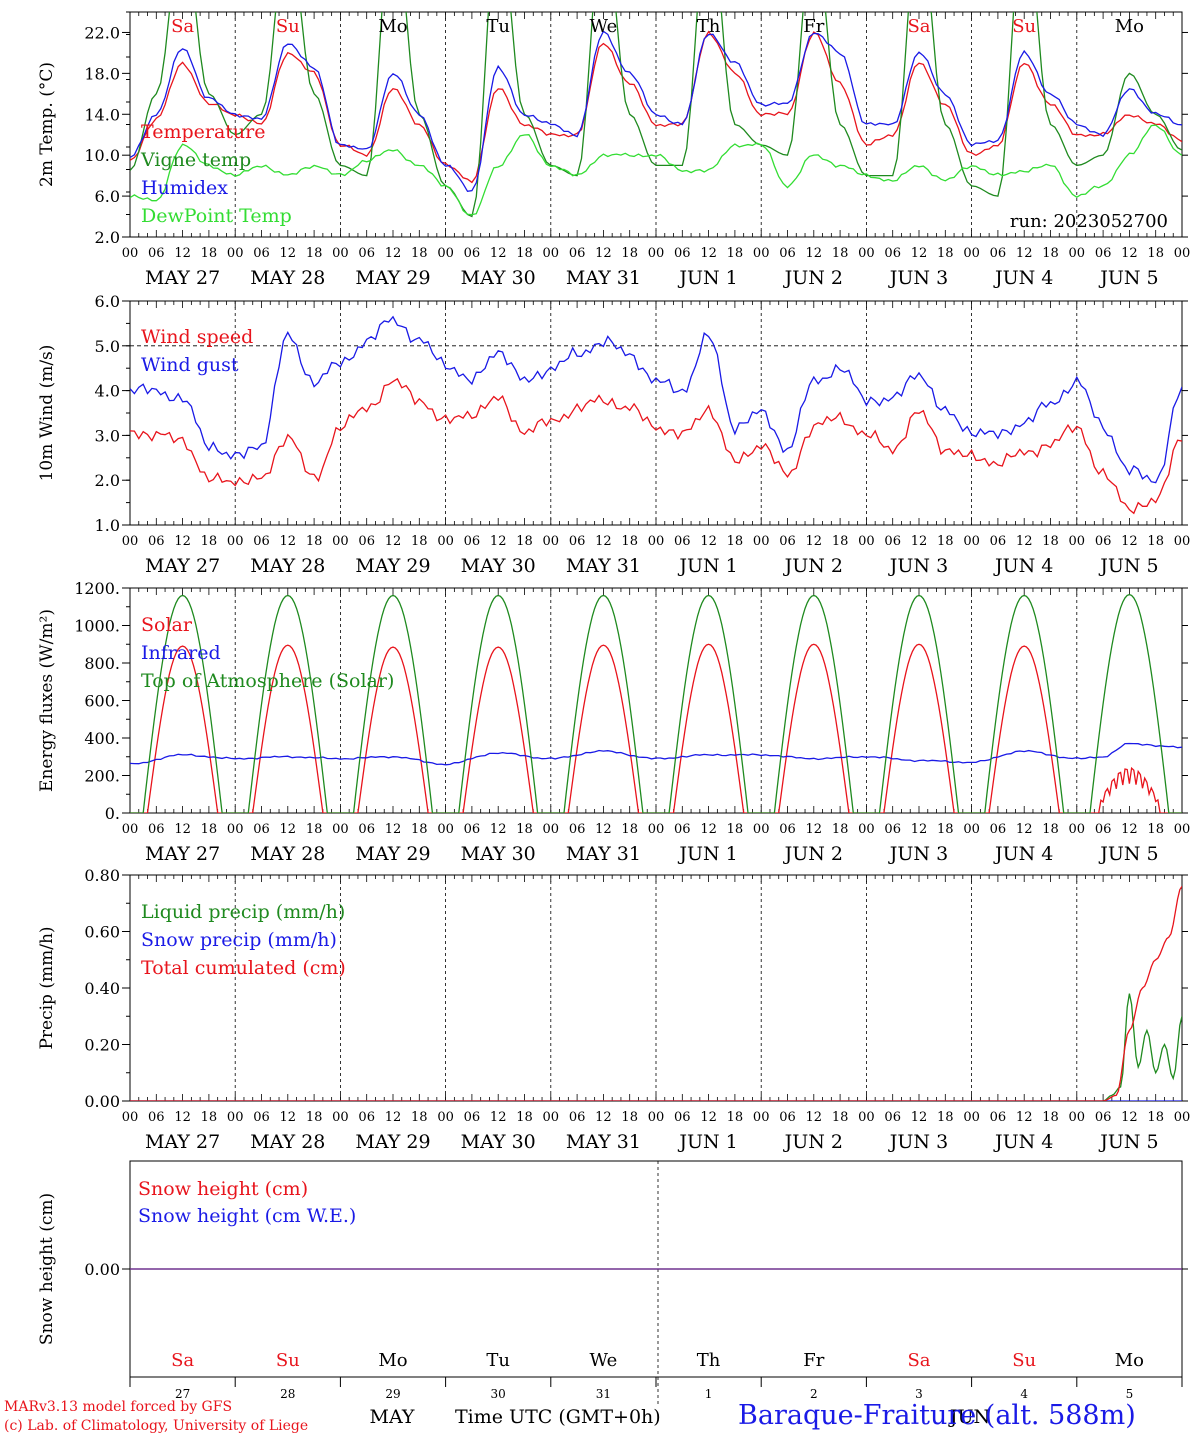 Image resolution: width=1194 pixels, height=1440 pixels. What do you see at coordinates (102, 738) in the screenshot?
I see `y-tick-label: 400.` at bounding box center [102, 738].